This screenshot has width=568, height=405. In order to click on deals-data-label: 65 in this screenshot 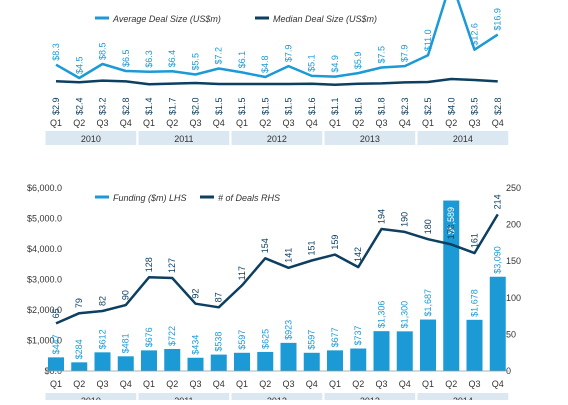, I will do `click(56, 313)`.